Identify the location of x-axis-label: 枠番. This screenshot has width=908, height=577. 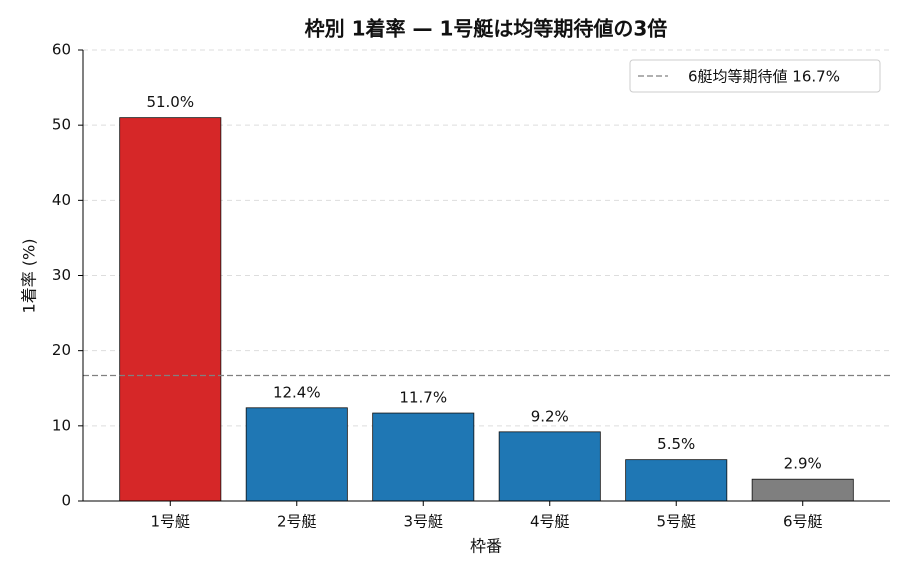
(486, 546).